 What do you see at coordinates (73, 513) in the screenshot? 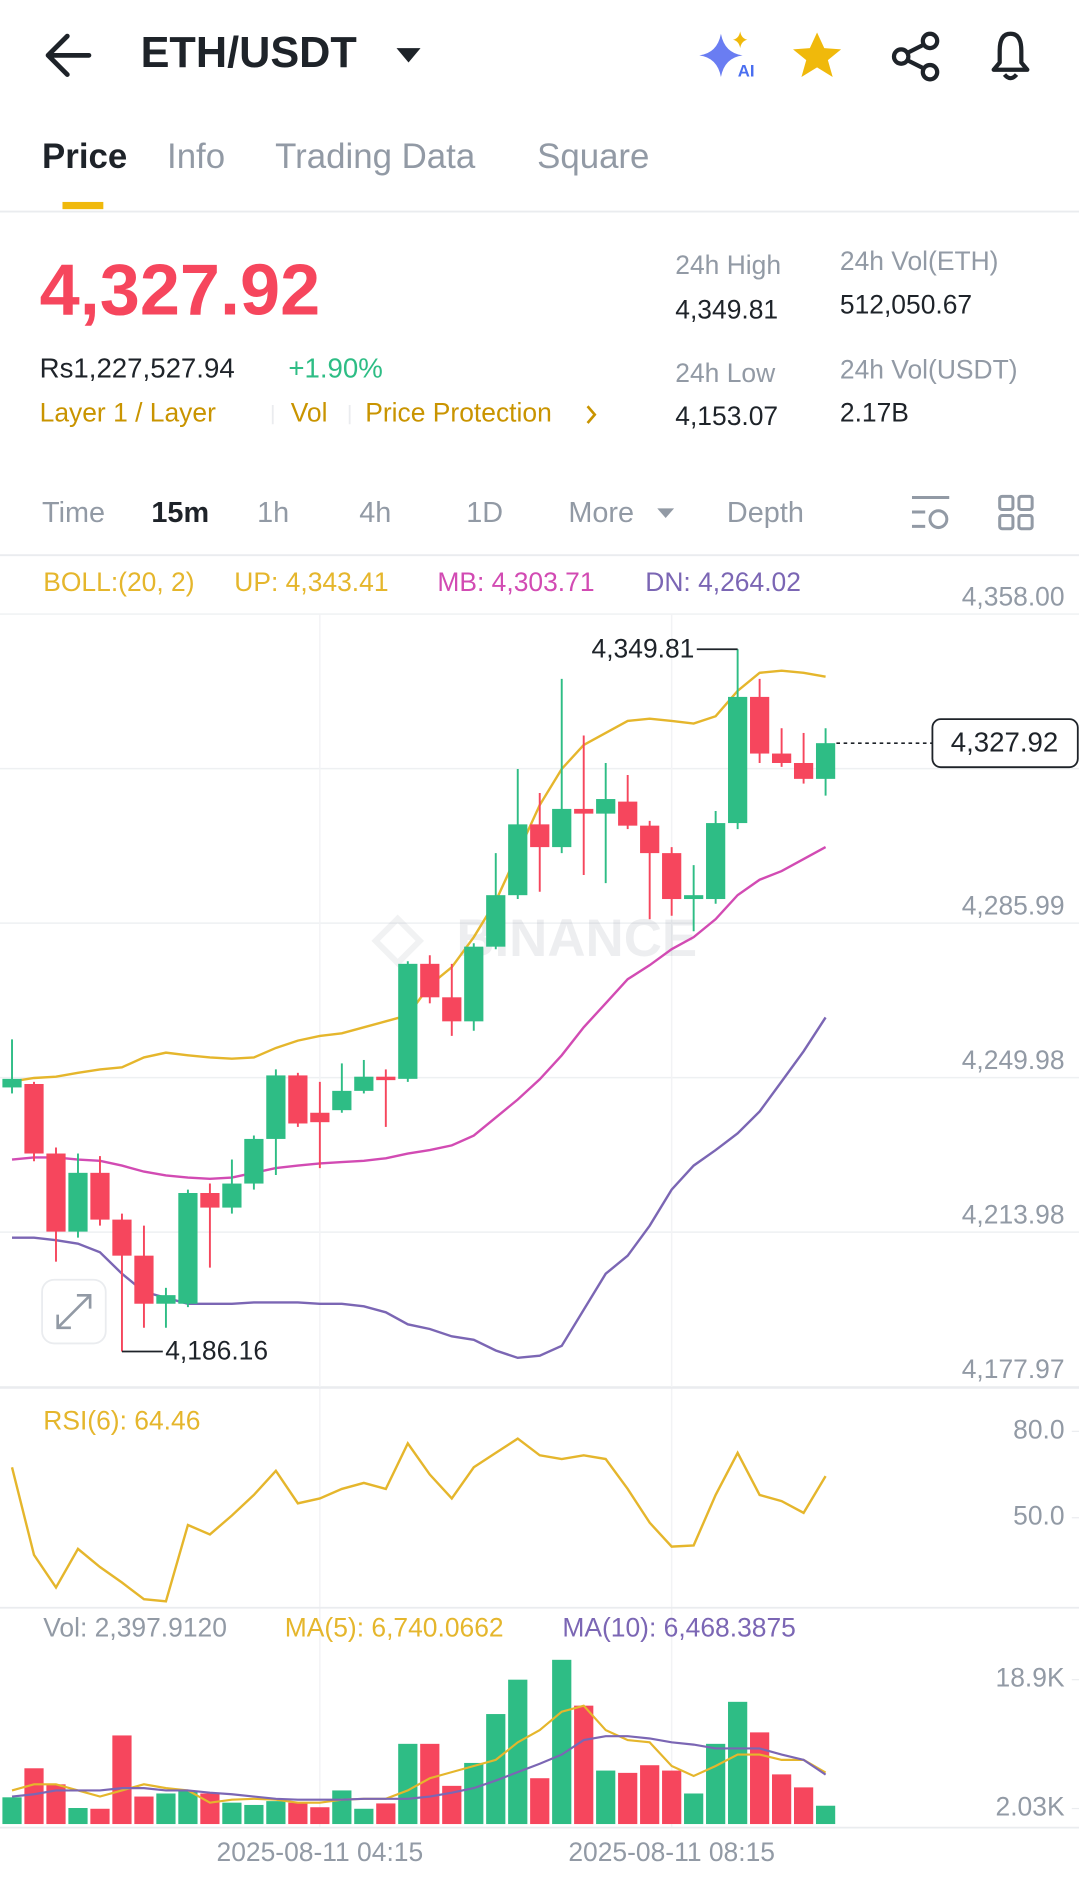
I see `interval: Time` at bounding box center [73, 513].